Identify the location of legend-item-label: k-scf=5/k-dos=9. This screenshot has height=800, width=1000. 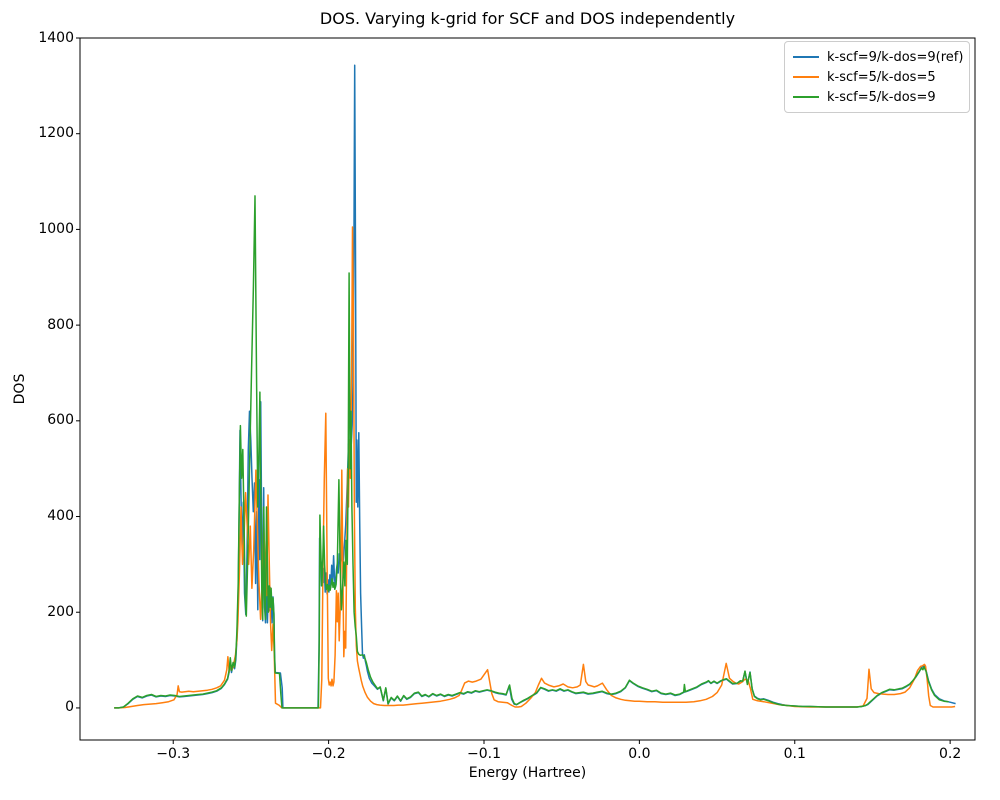
(881, 97).